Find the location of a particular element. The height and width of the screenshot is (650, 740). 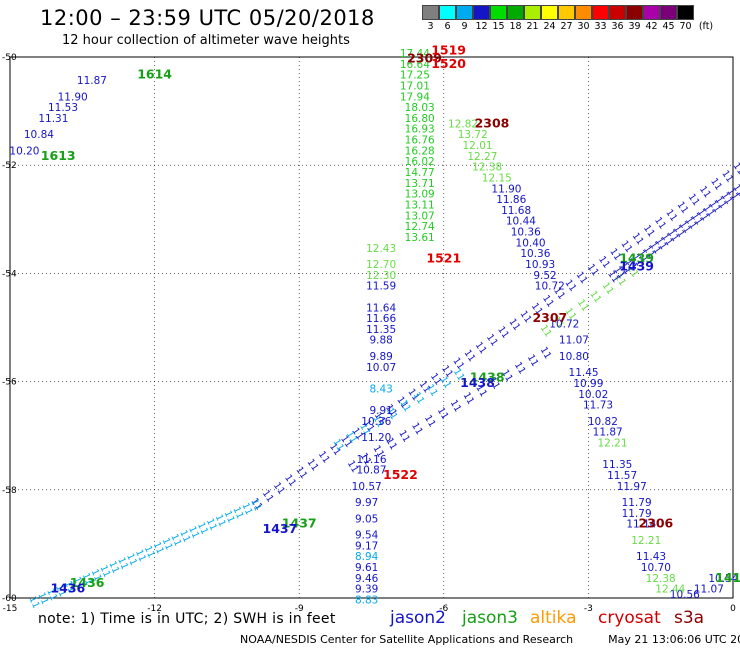

scale-label: 12 is located at coordinates (481, 26).